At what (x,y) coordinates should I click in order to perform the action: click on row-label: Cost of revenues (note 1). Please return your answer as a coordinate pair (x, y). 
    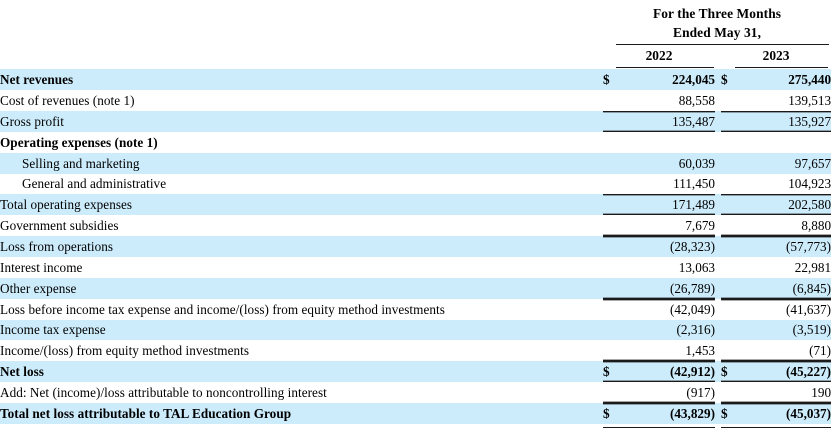
    Looking at the image, I should click on (67, 101).